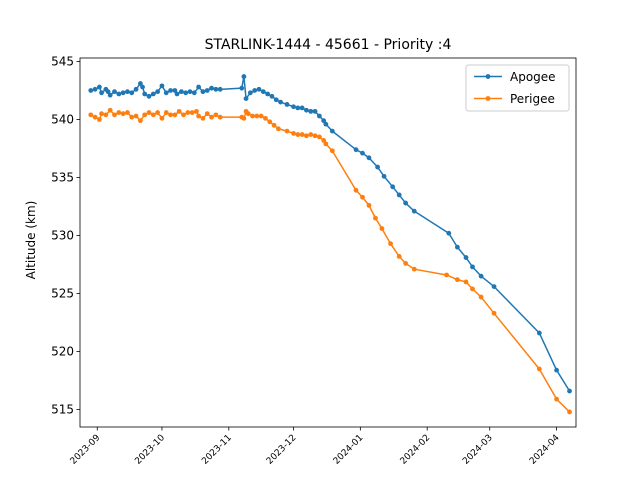 The image size is (640, 480). What do you see at coordinates (328, 45) in the screenshot?
I see `chart-title: STARLINK-1444 - 45661 - Priority :4` at bounding box center [328, 45].